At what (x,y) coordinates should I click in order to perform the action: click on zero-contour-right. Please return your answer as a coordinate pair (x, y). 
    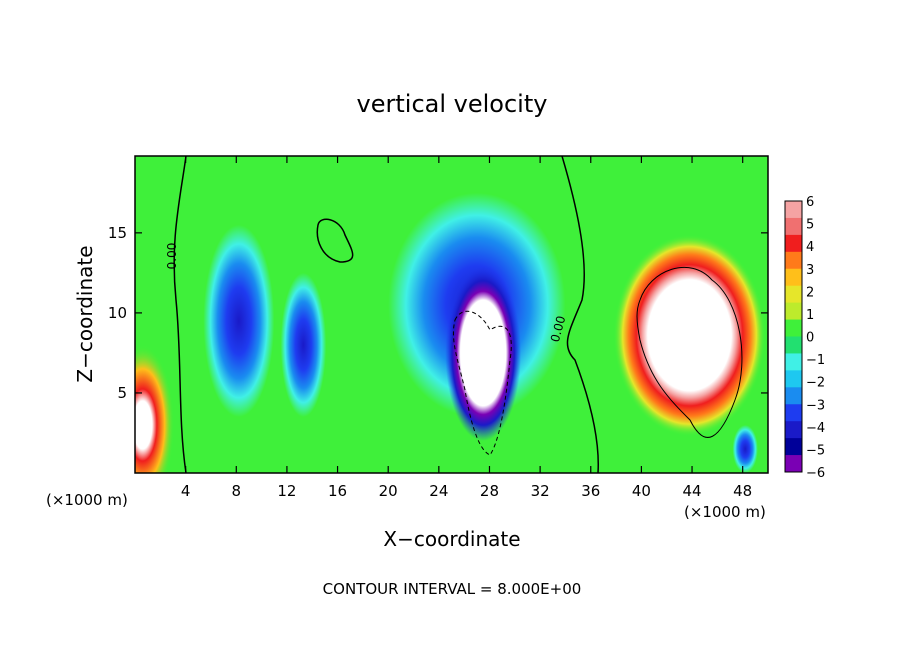
    Looking at the image, I should click on (580, 314).